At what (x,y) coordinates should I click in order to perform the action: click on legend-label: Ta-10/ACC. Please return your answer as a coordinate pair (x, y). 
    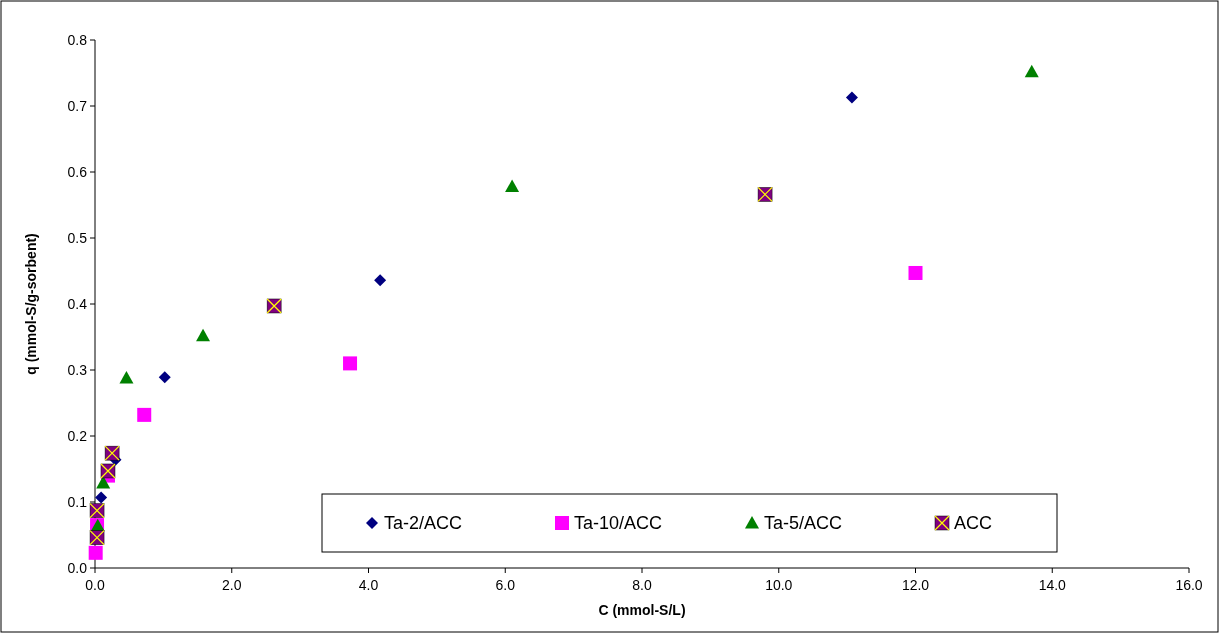
    Looking at the image, I should click on (618, 523).